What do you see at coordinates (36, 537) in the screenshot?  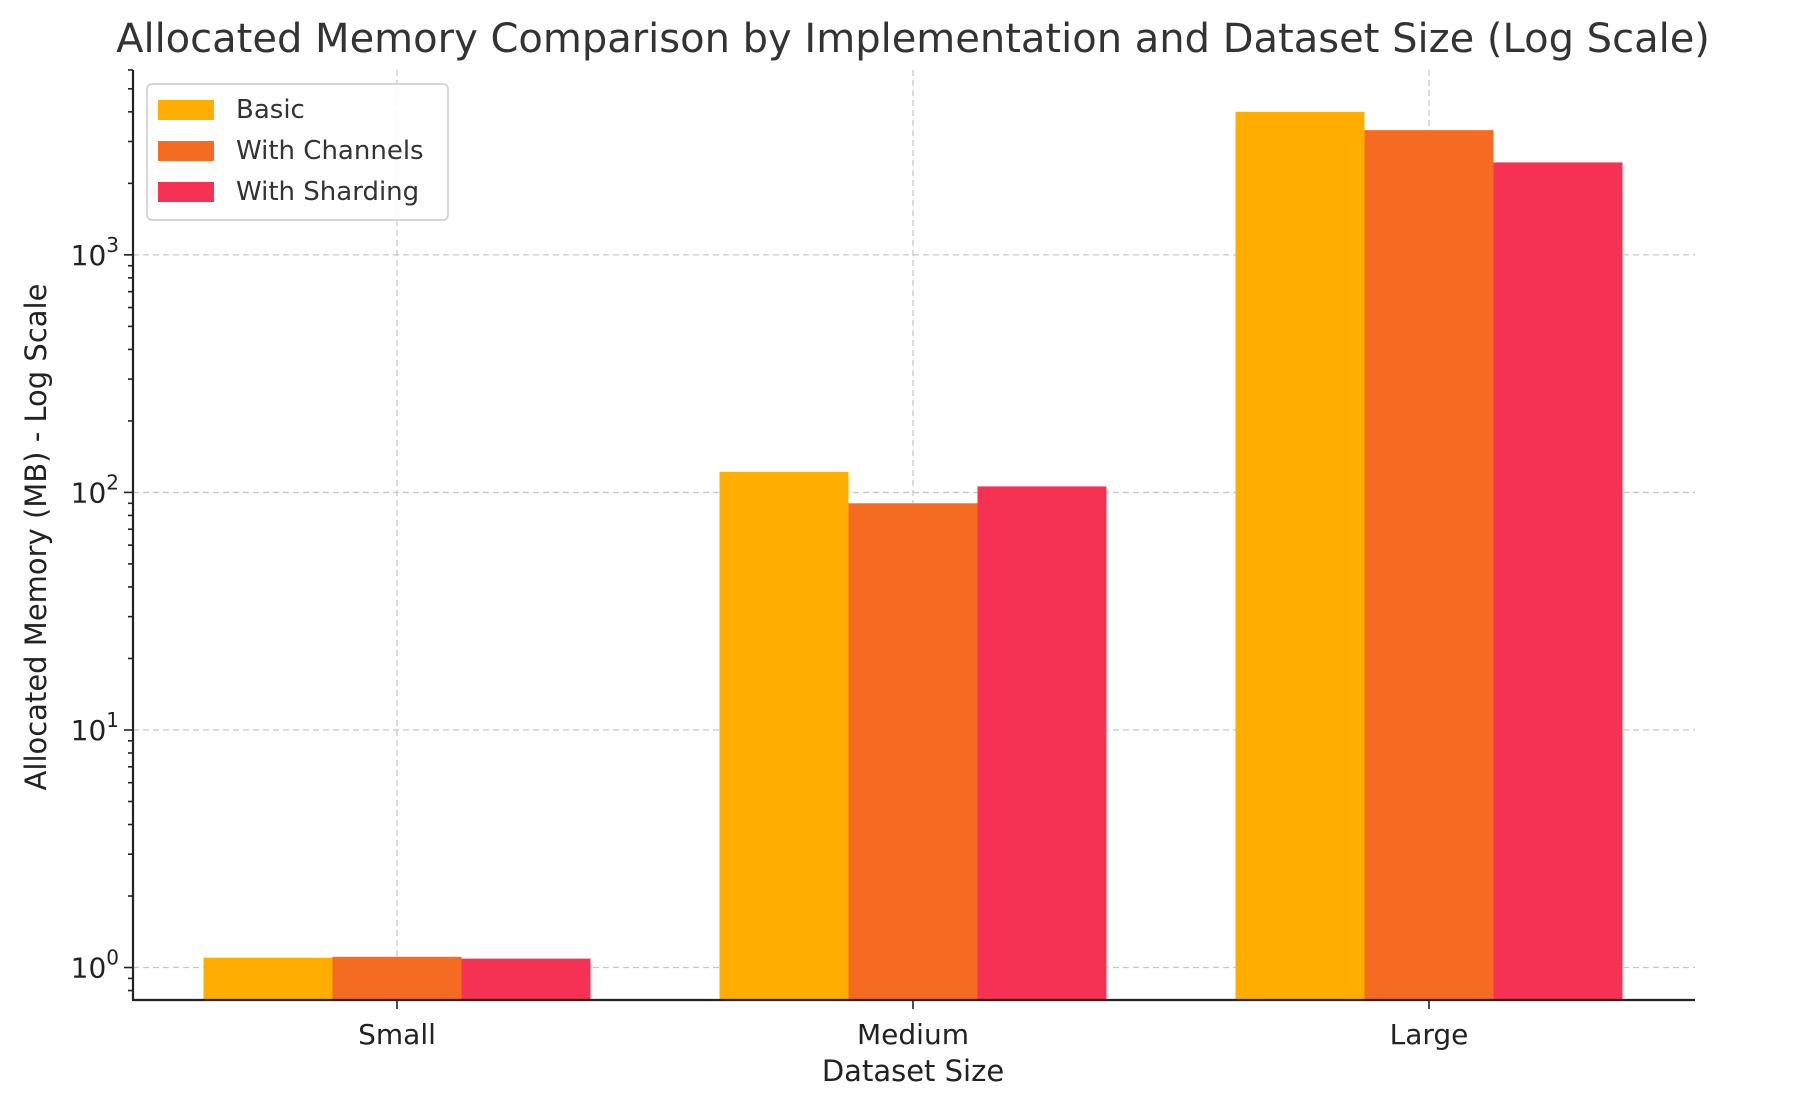 I see `y-axis-label: Allocated Memory (MB) - Log Scale` at bounding box center [36, 537].